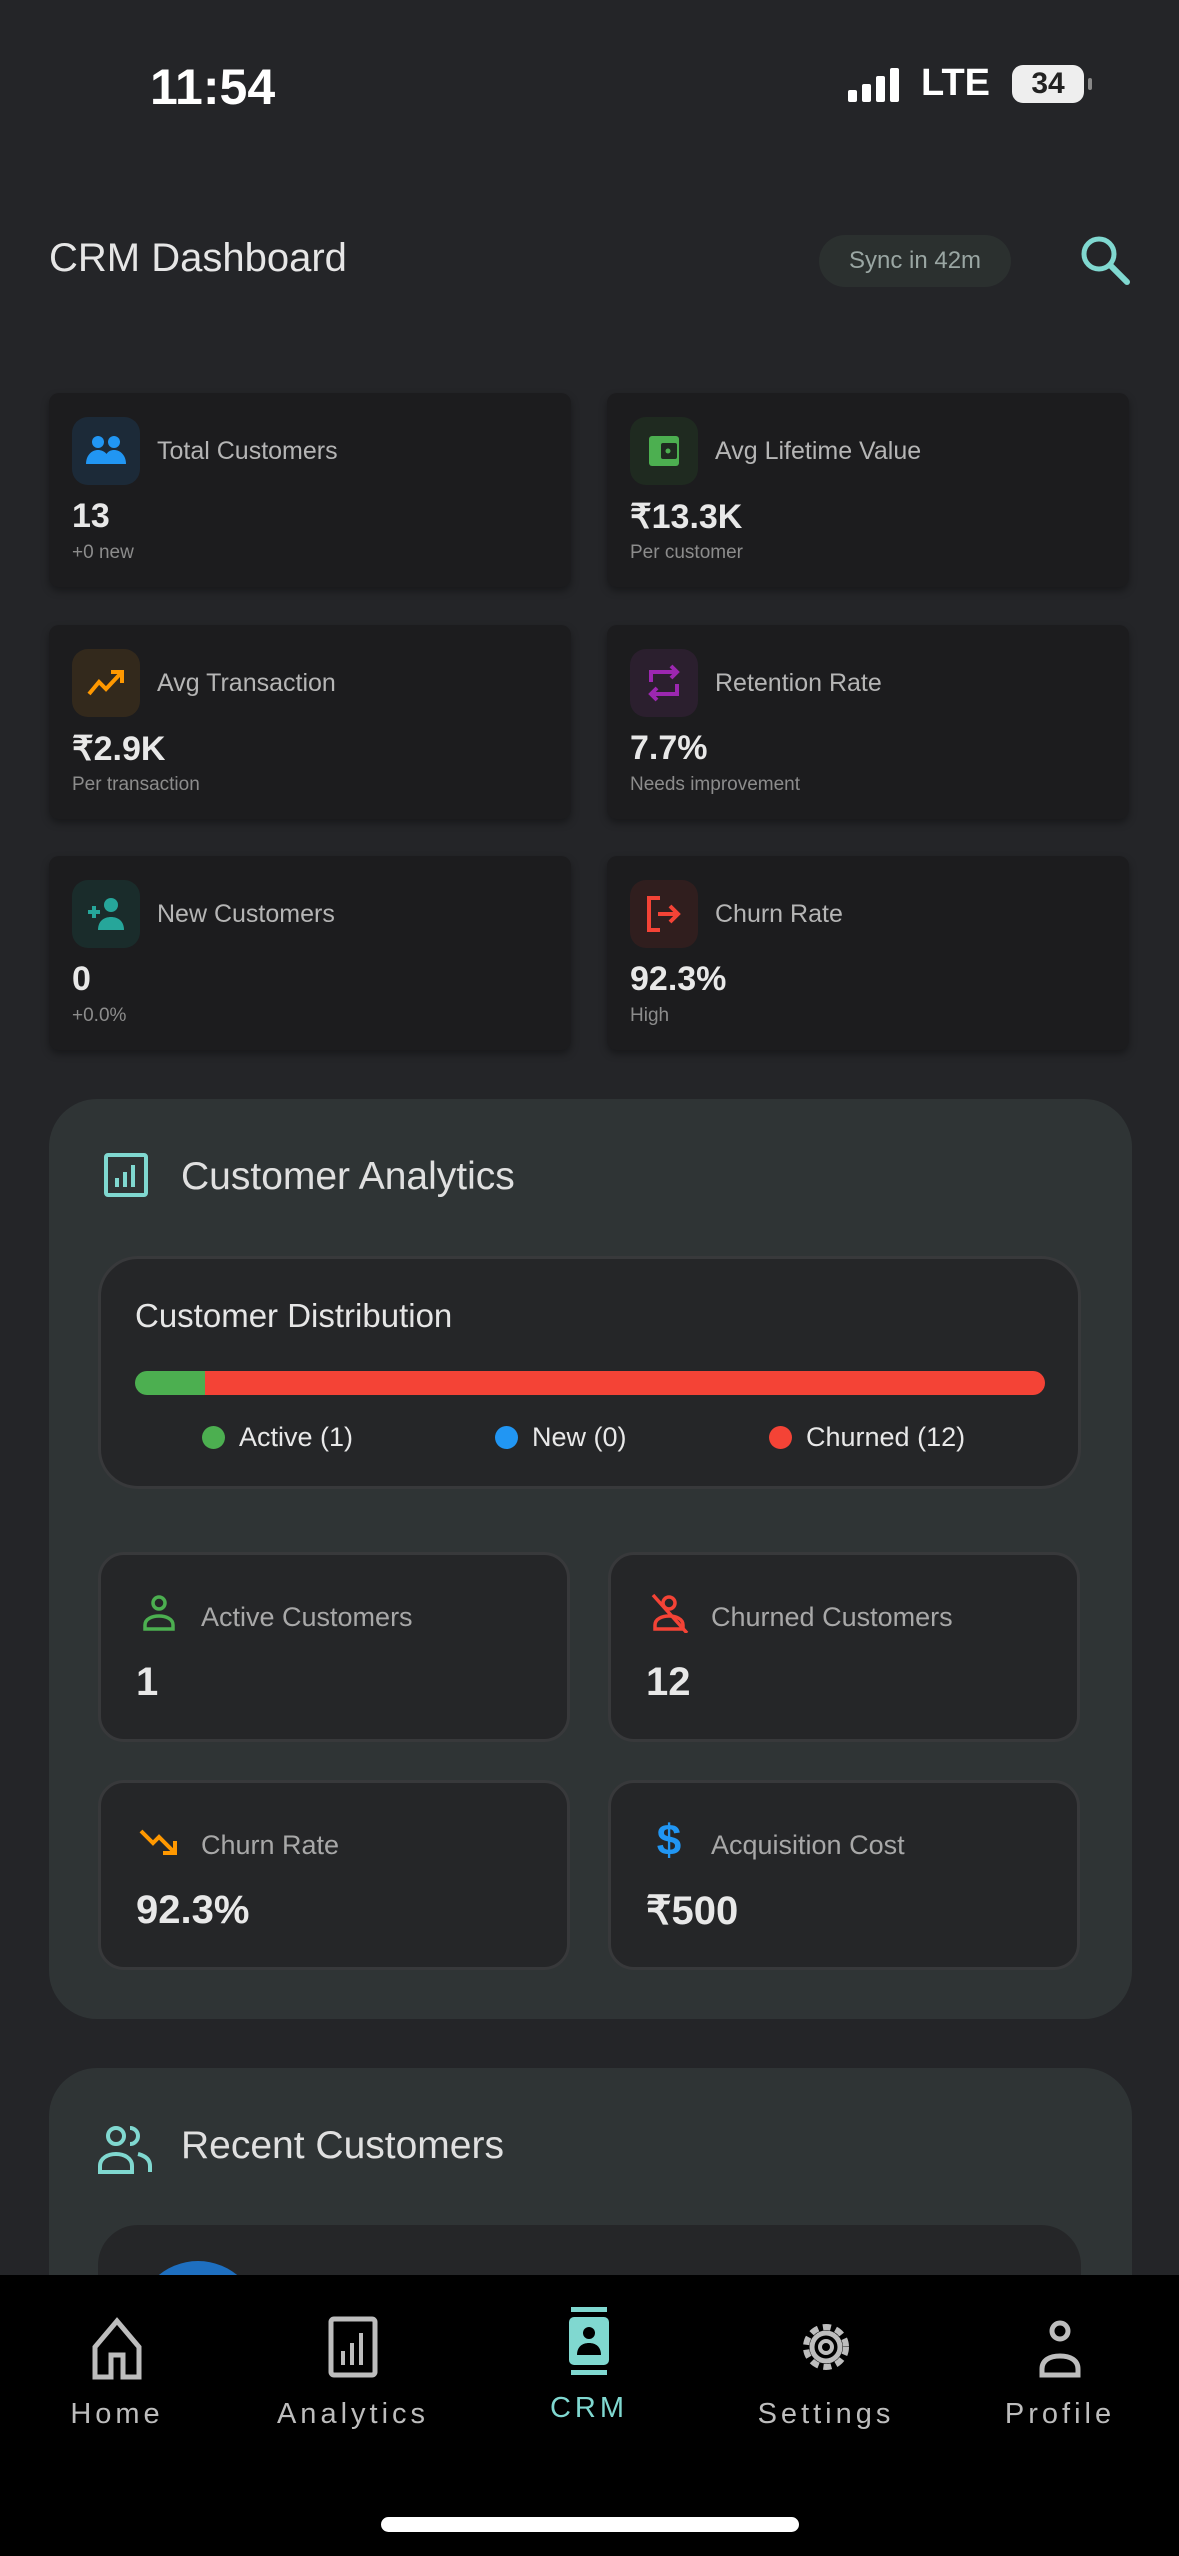  What do you see at coordinates (715, 784) in the screenshot?
I see `stat-sub: Needs improvement` at bounding box center [715, 784].